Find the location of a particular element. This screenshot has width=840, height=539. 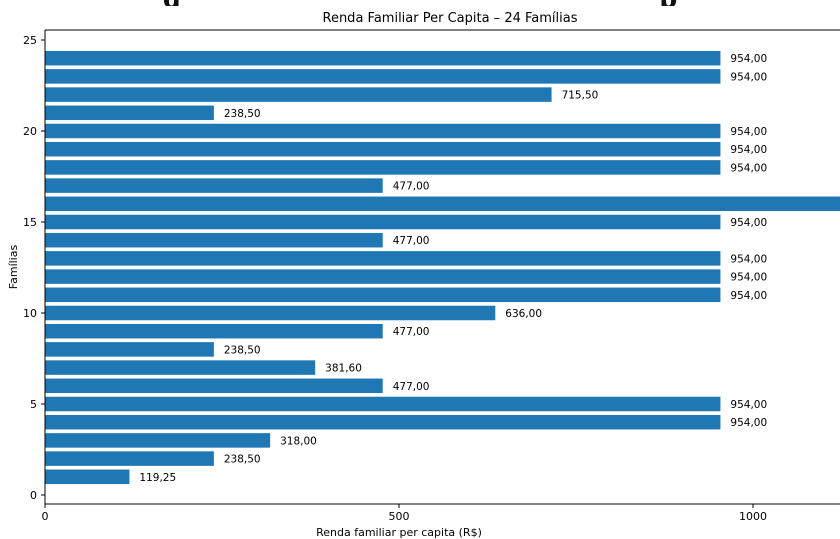

x-ticks-group: 0500100015002000 is located at coordinates (404, 513).